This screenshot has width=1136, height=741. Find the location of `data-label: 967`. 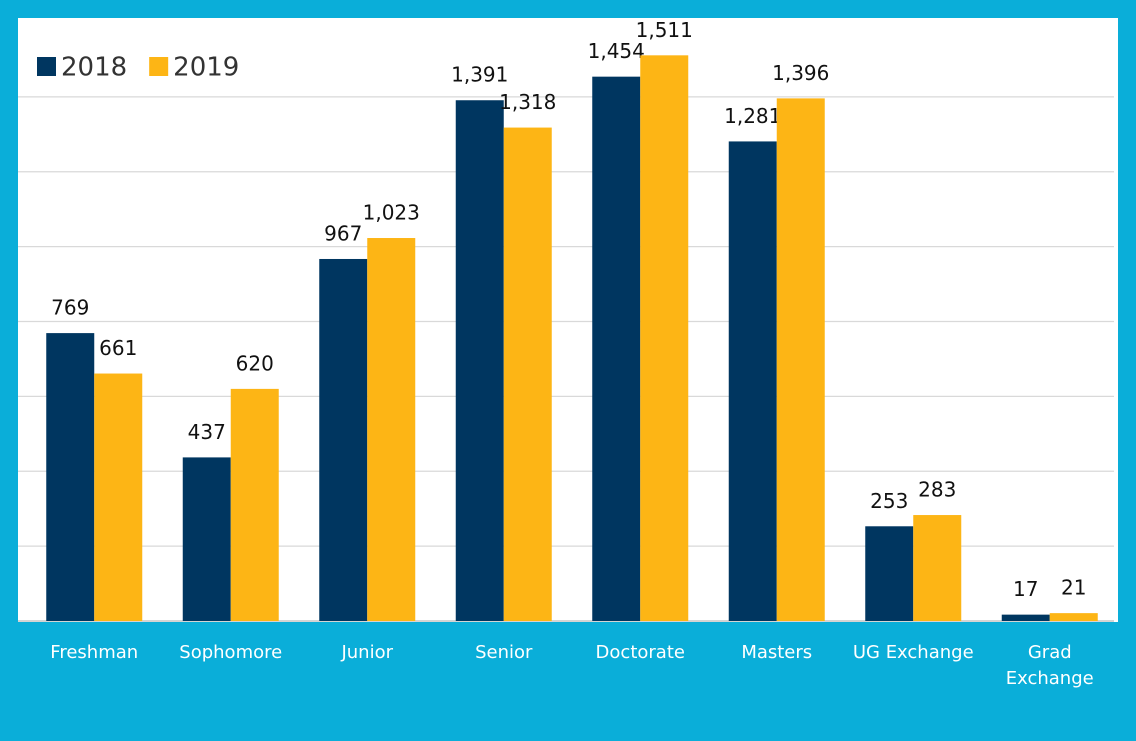

data-label: 967 is located at coordinates (343, 233).